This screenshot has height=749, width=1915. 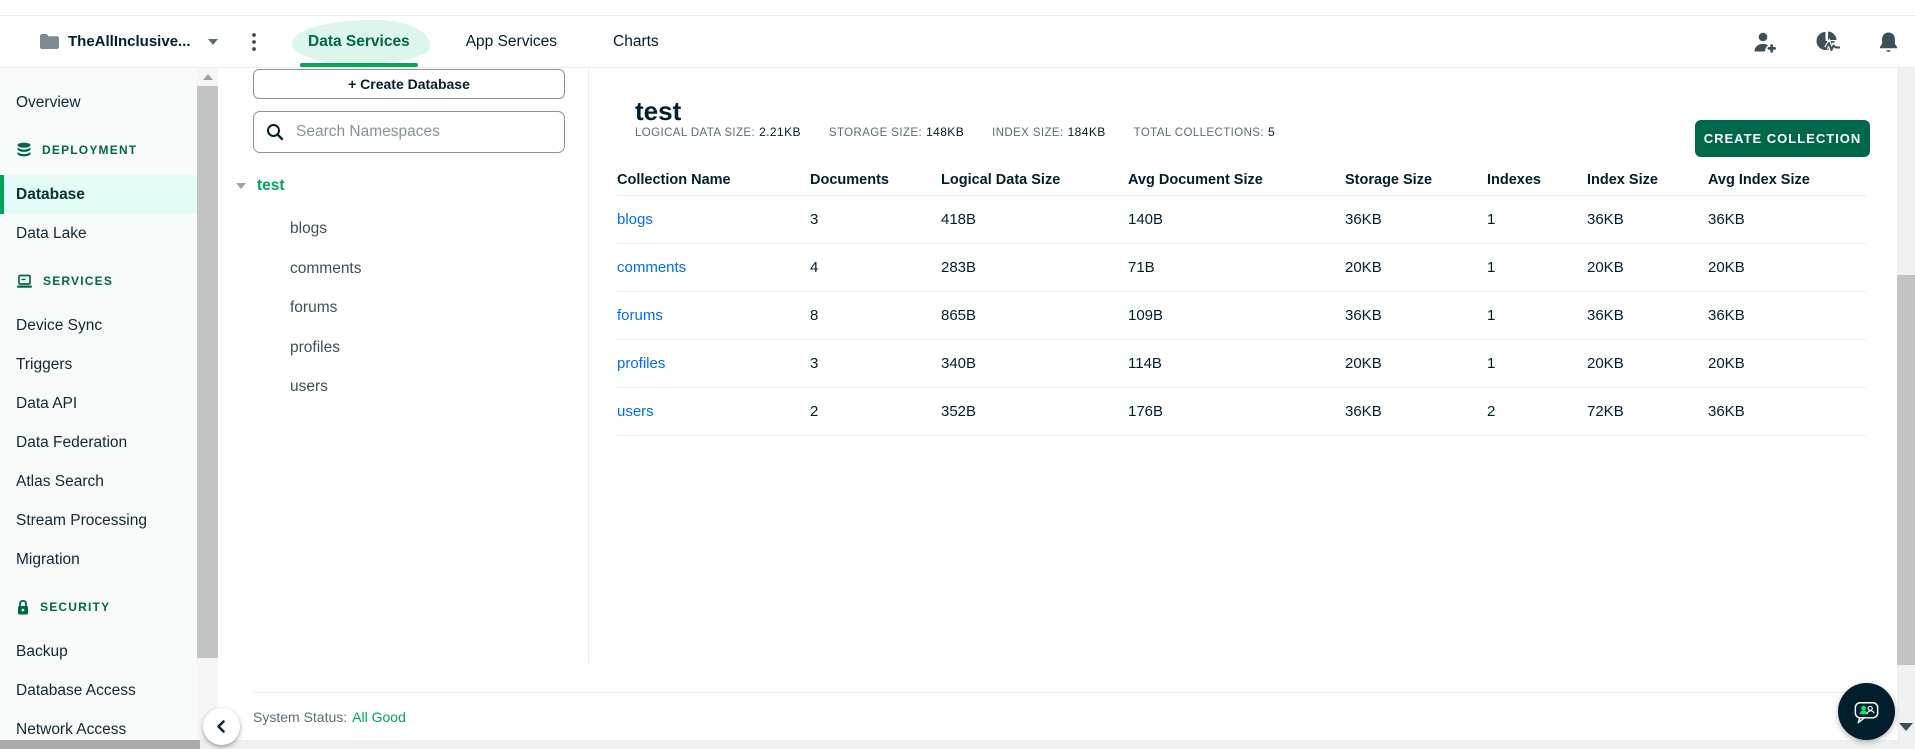 I want to click on collection-link-blogs: blogs, so click(x=635, y=219).